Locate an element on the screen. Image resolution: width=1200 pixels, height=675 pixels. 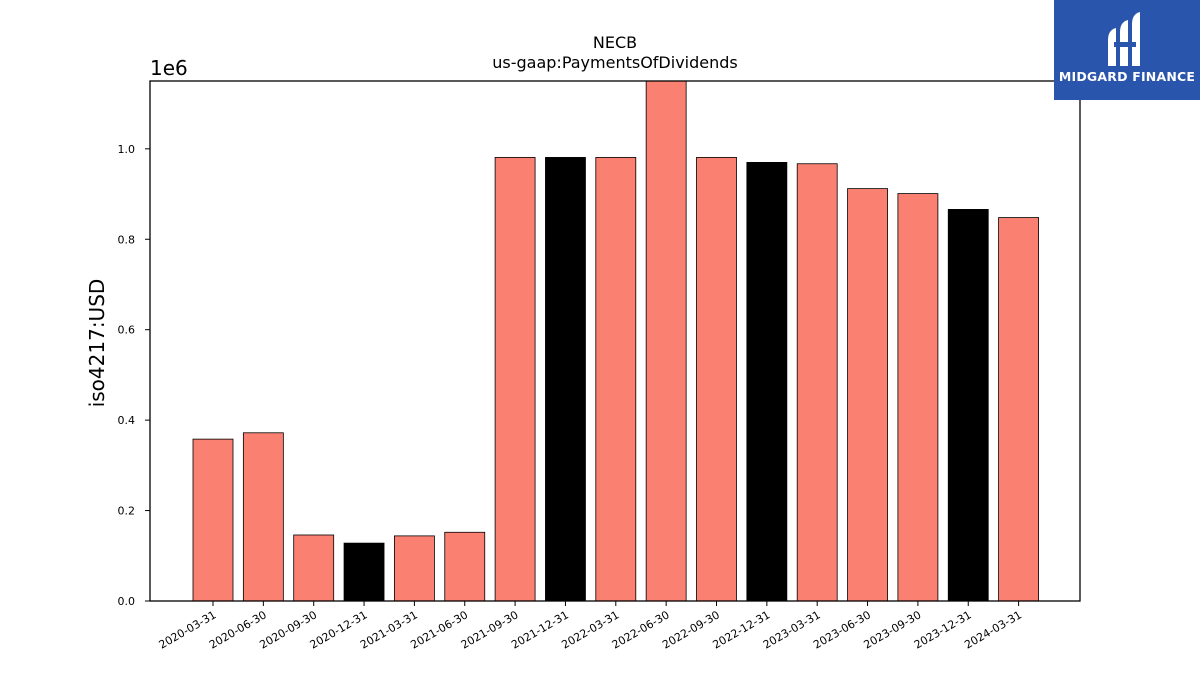
y-tick-label: 0.0 is located at coordinates (127, 601).